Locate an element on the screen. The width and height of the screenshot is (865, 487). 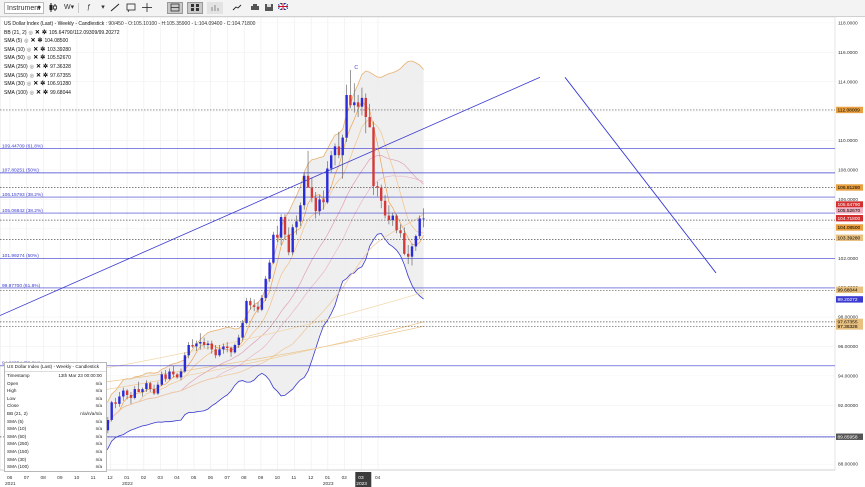
interval-selector: W▾ is located at coordinates (69, 8).